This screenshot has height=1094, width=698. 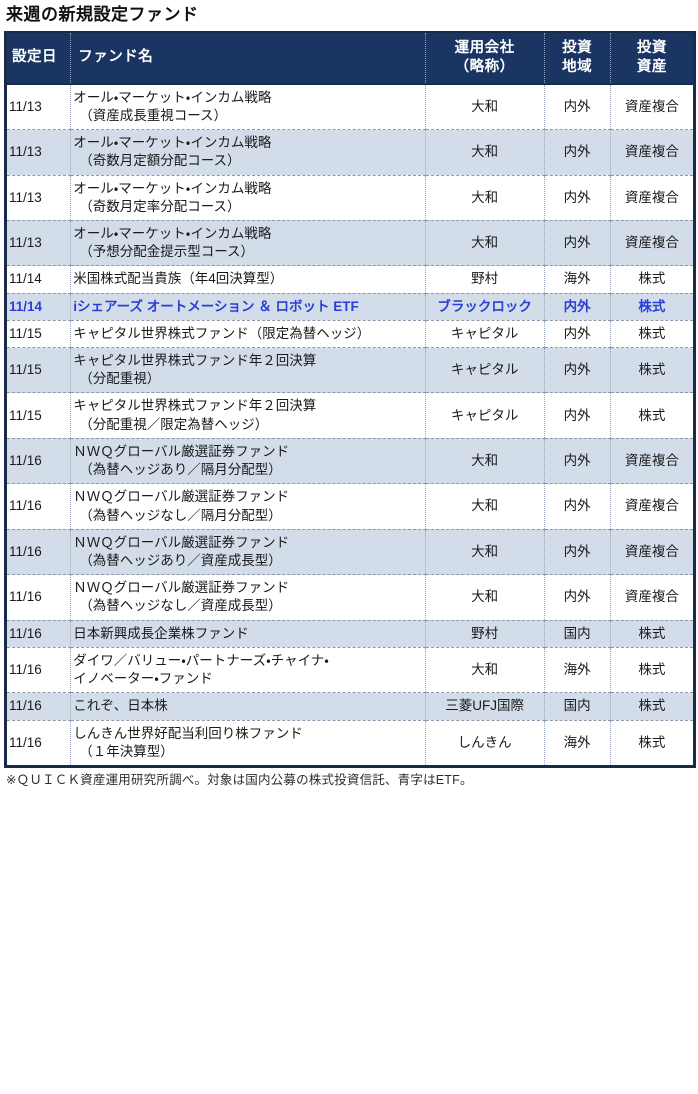 I want to click on fund-name-line1: キャピタル世界株式ファンド年２回決算, so click(x=195, y=406).